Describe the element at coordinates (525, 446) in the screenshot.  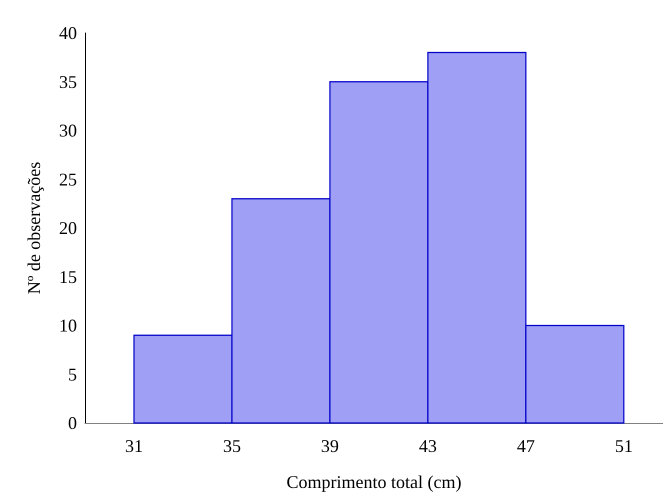
I see `x-tick-label: 47` at that location.